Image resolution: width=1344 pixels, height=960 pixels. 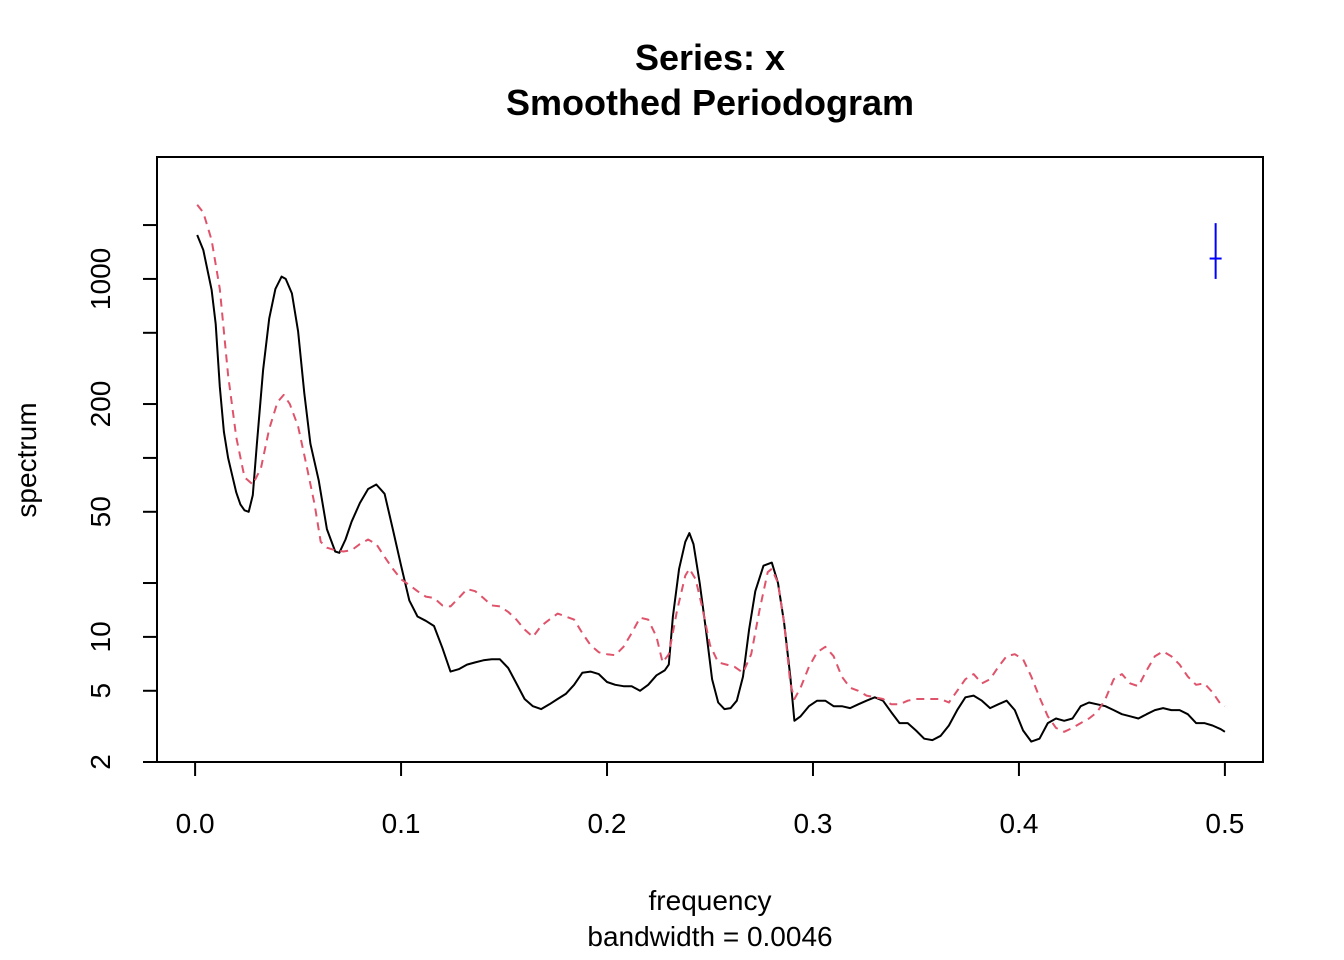 What do you see at coordinates (813, 823) in the screenshot?
I see `x-tick-label: 0.3` at bounding box center [813, 823].